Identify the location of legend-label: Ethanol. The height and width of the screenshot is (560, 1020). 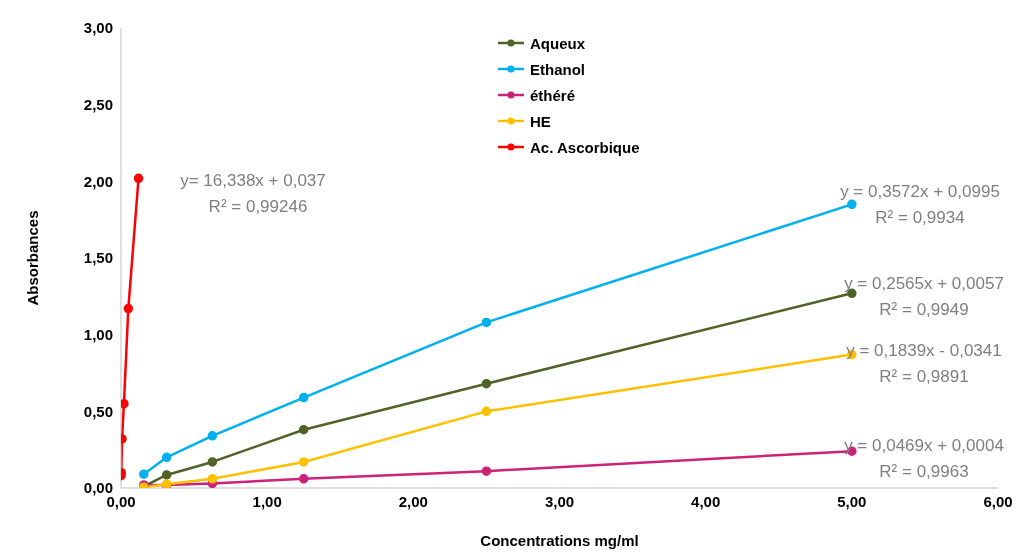
(557, 69).